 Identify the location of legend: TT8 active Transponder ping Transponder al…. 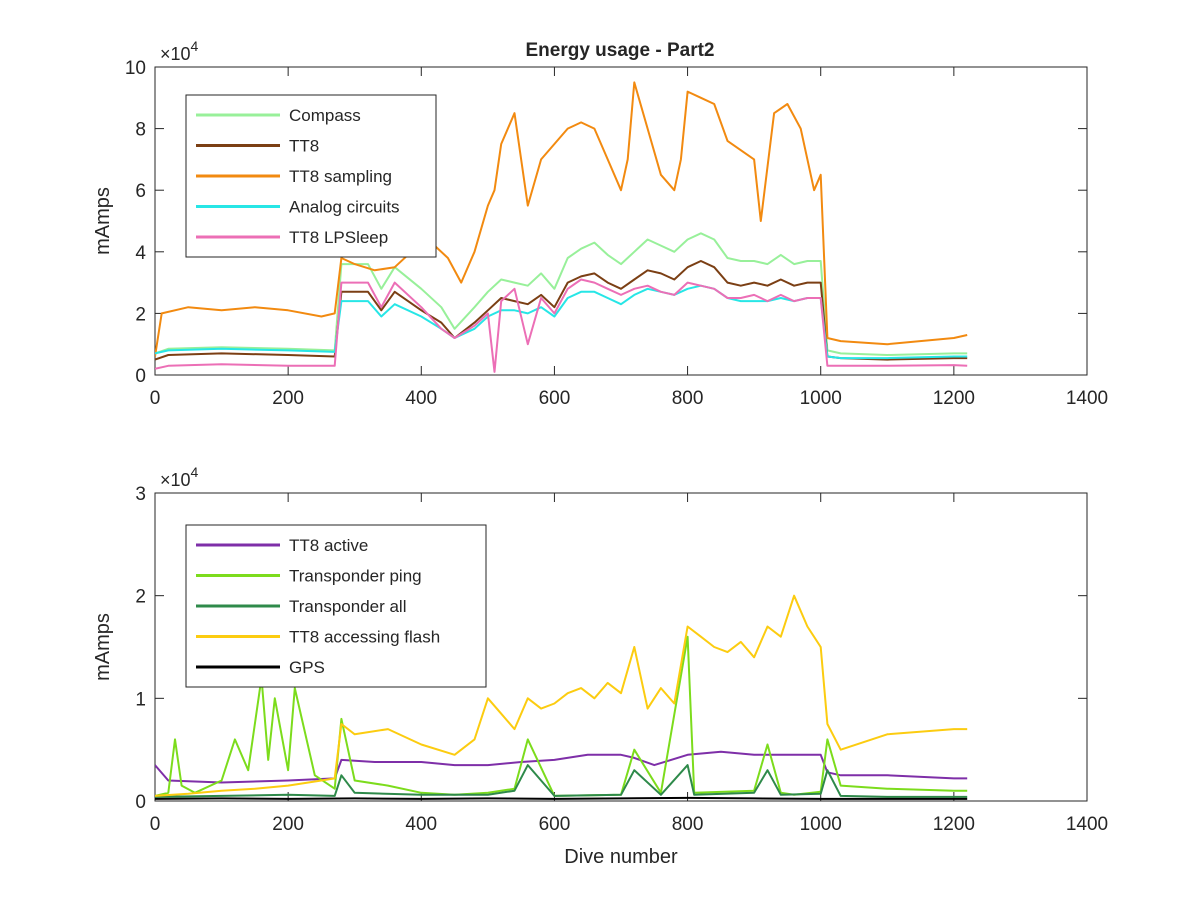
(336, 606).